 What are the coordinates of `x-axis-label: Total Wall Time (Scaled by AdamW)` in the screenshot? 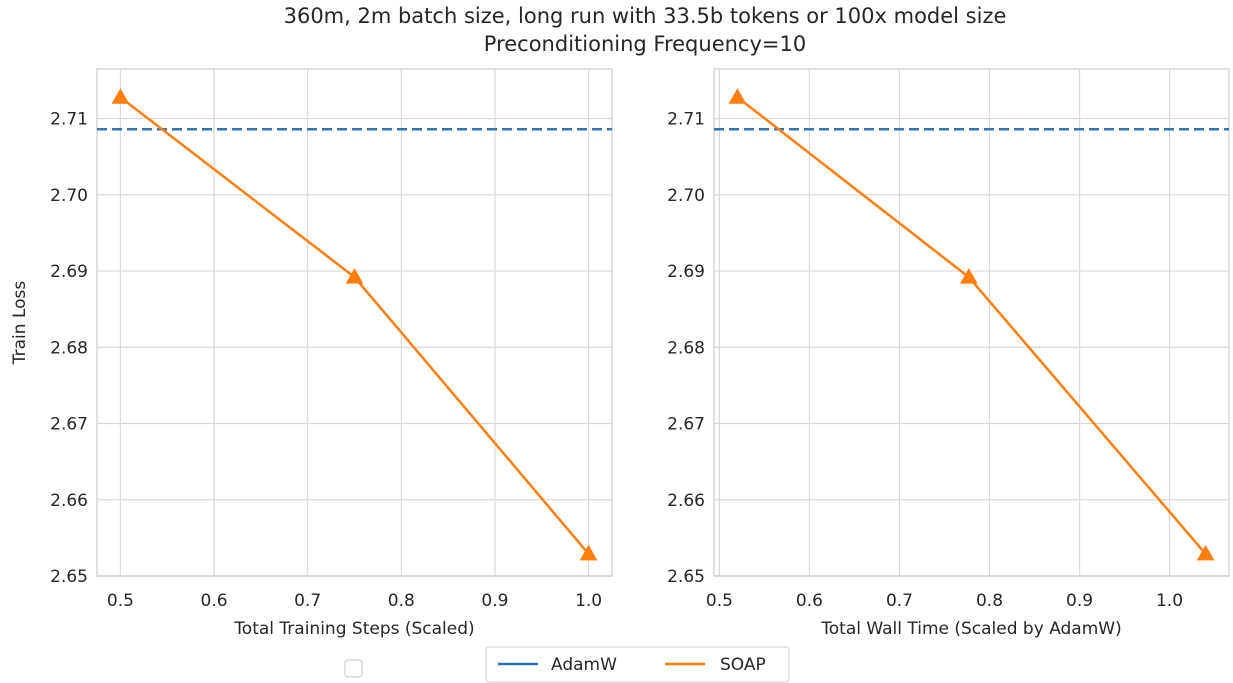 It's located at (970, 629).